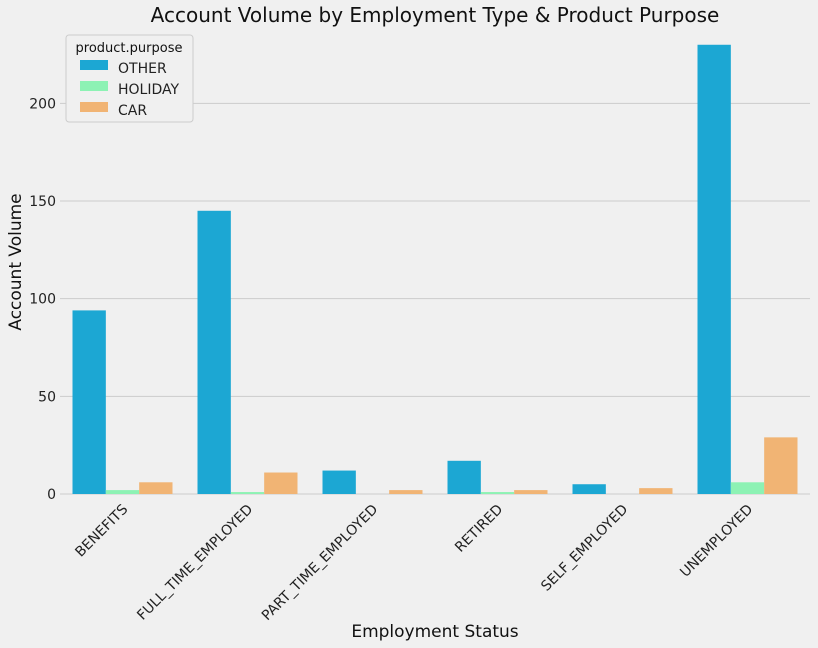 The height and width of the screenshot is (648, 818). I want to click on bar-other-full-time-employed, so click(214, 352).